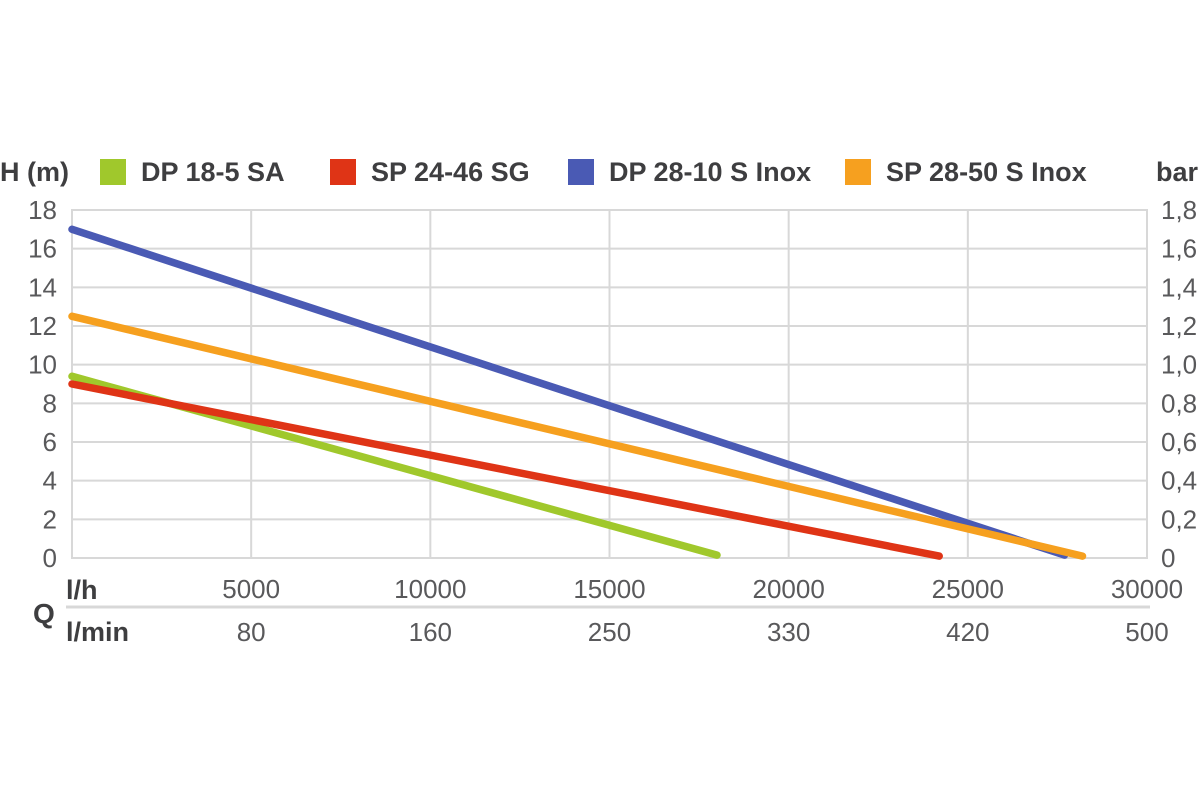 Image resolution: width=1200 pixels, height=800 pixels. Describe the element at coordinates (42, 365) in the screenshot. I see `y-left-tick-label: 10` at that location.